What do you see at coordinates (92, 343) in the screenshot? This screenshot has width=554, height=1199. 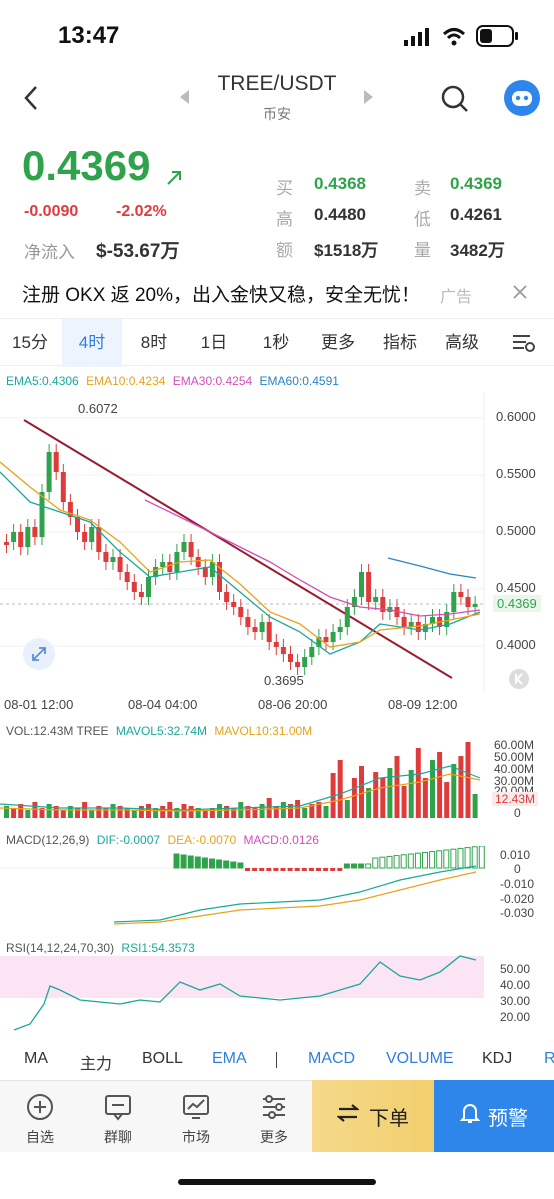 I see `tab-4h: 4时` at bounding box center [92, 343].